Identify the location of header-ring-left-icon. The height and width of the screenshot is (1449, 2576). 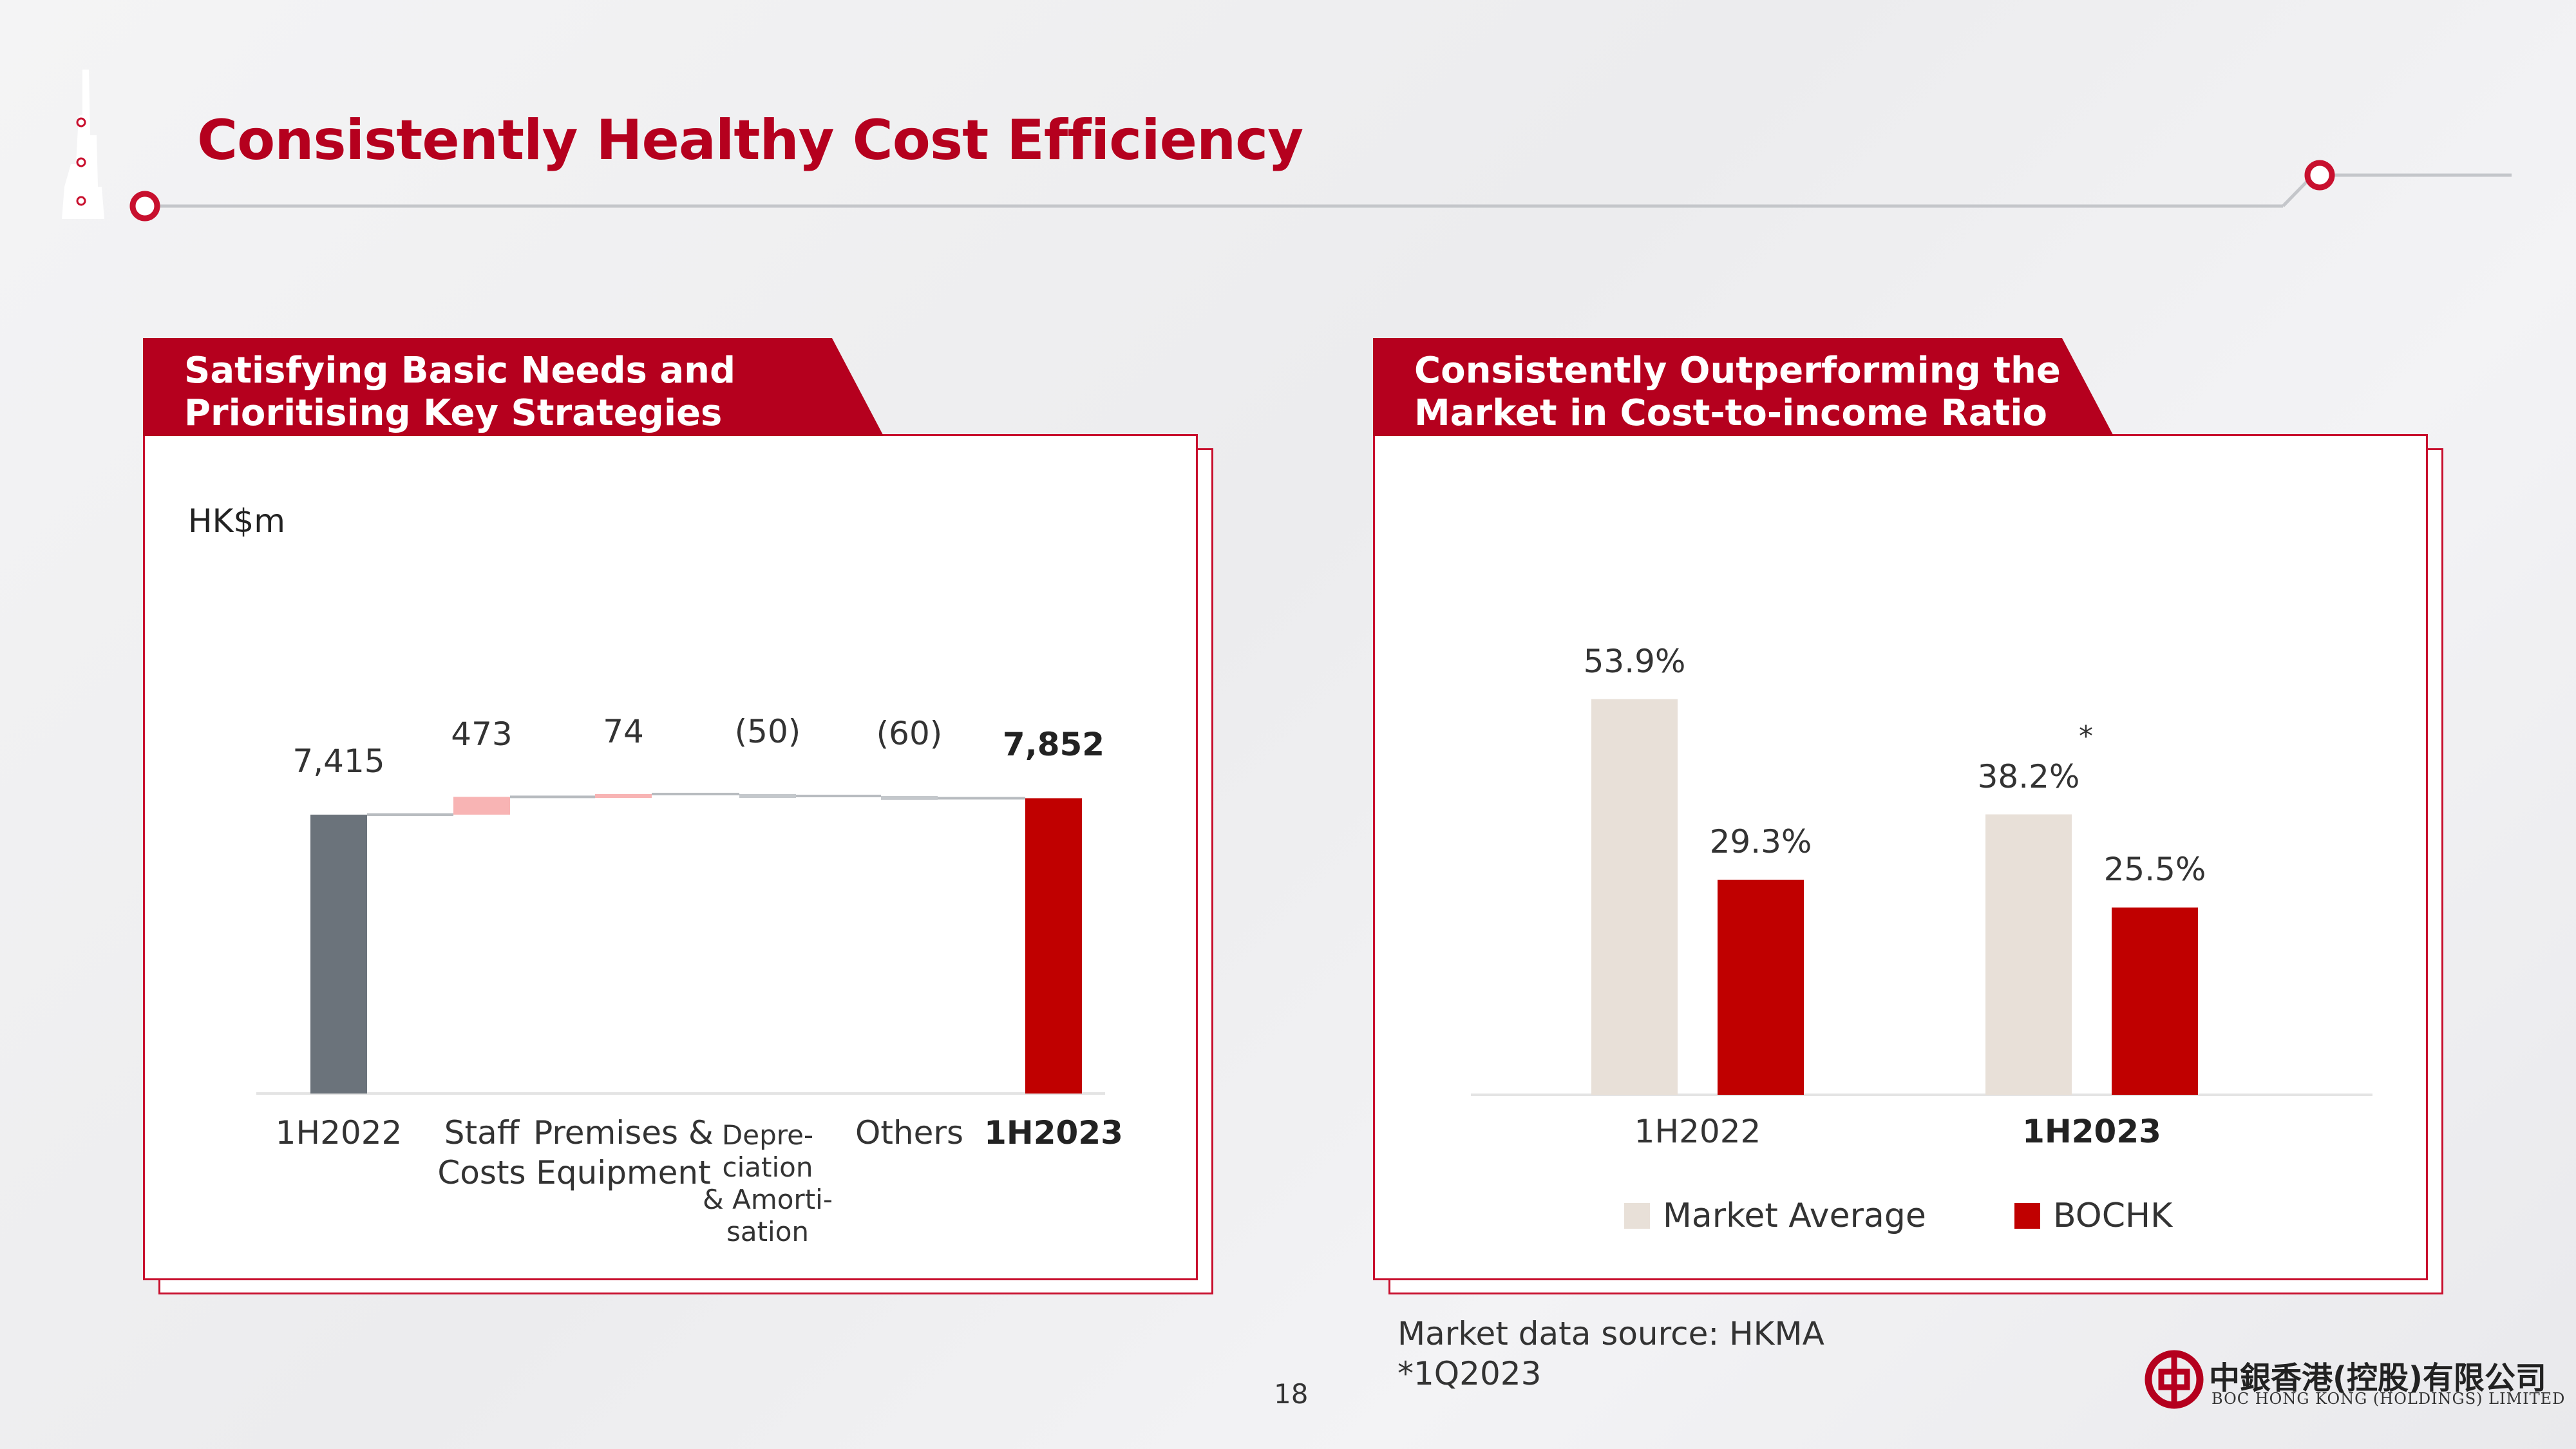
(144, 207).